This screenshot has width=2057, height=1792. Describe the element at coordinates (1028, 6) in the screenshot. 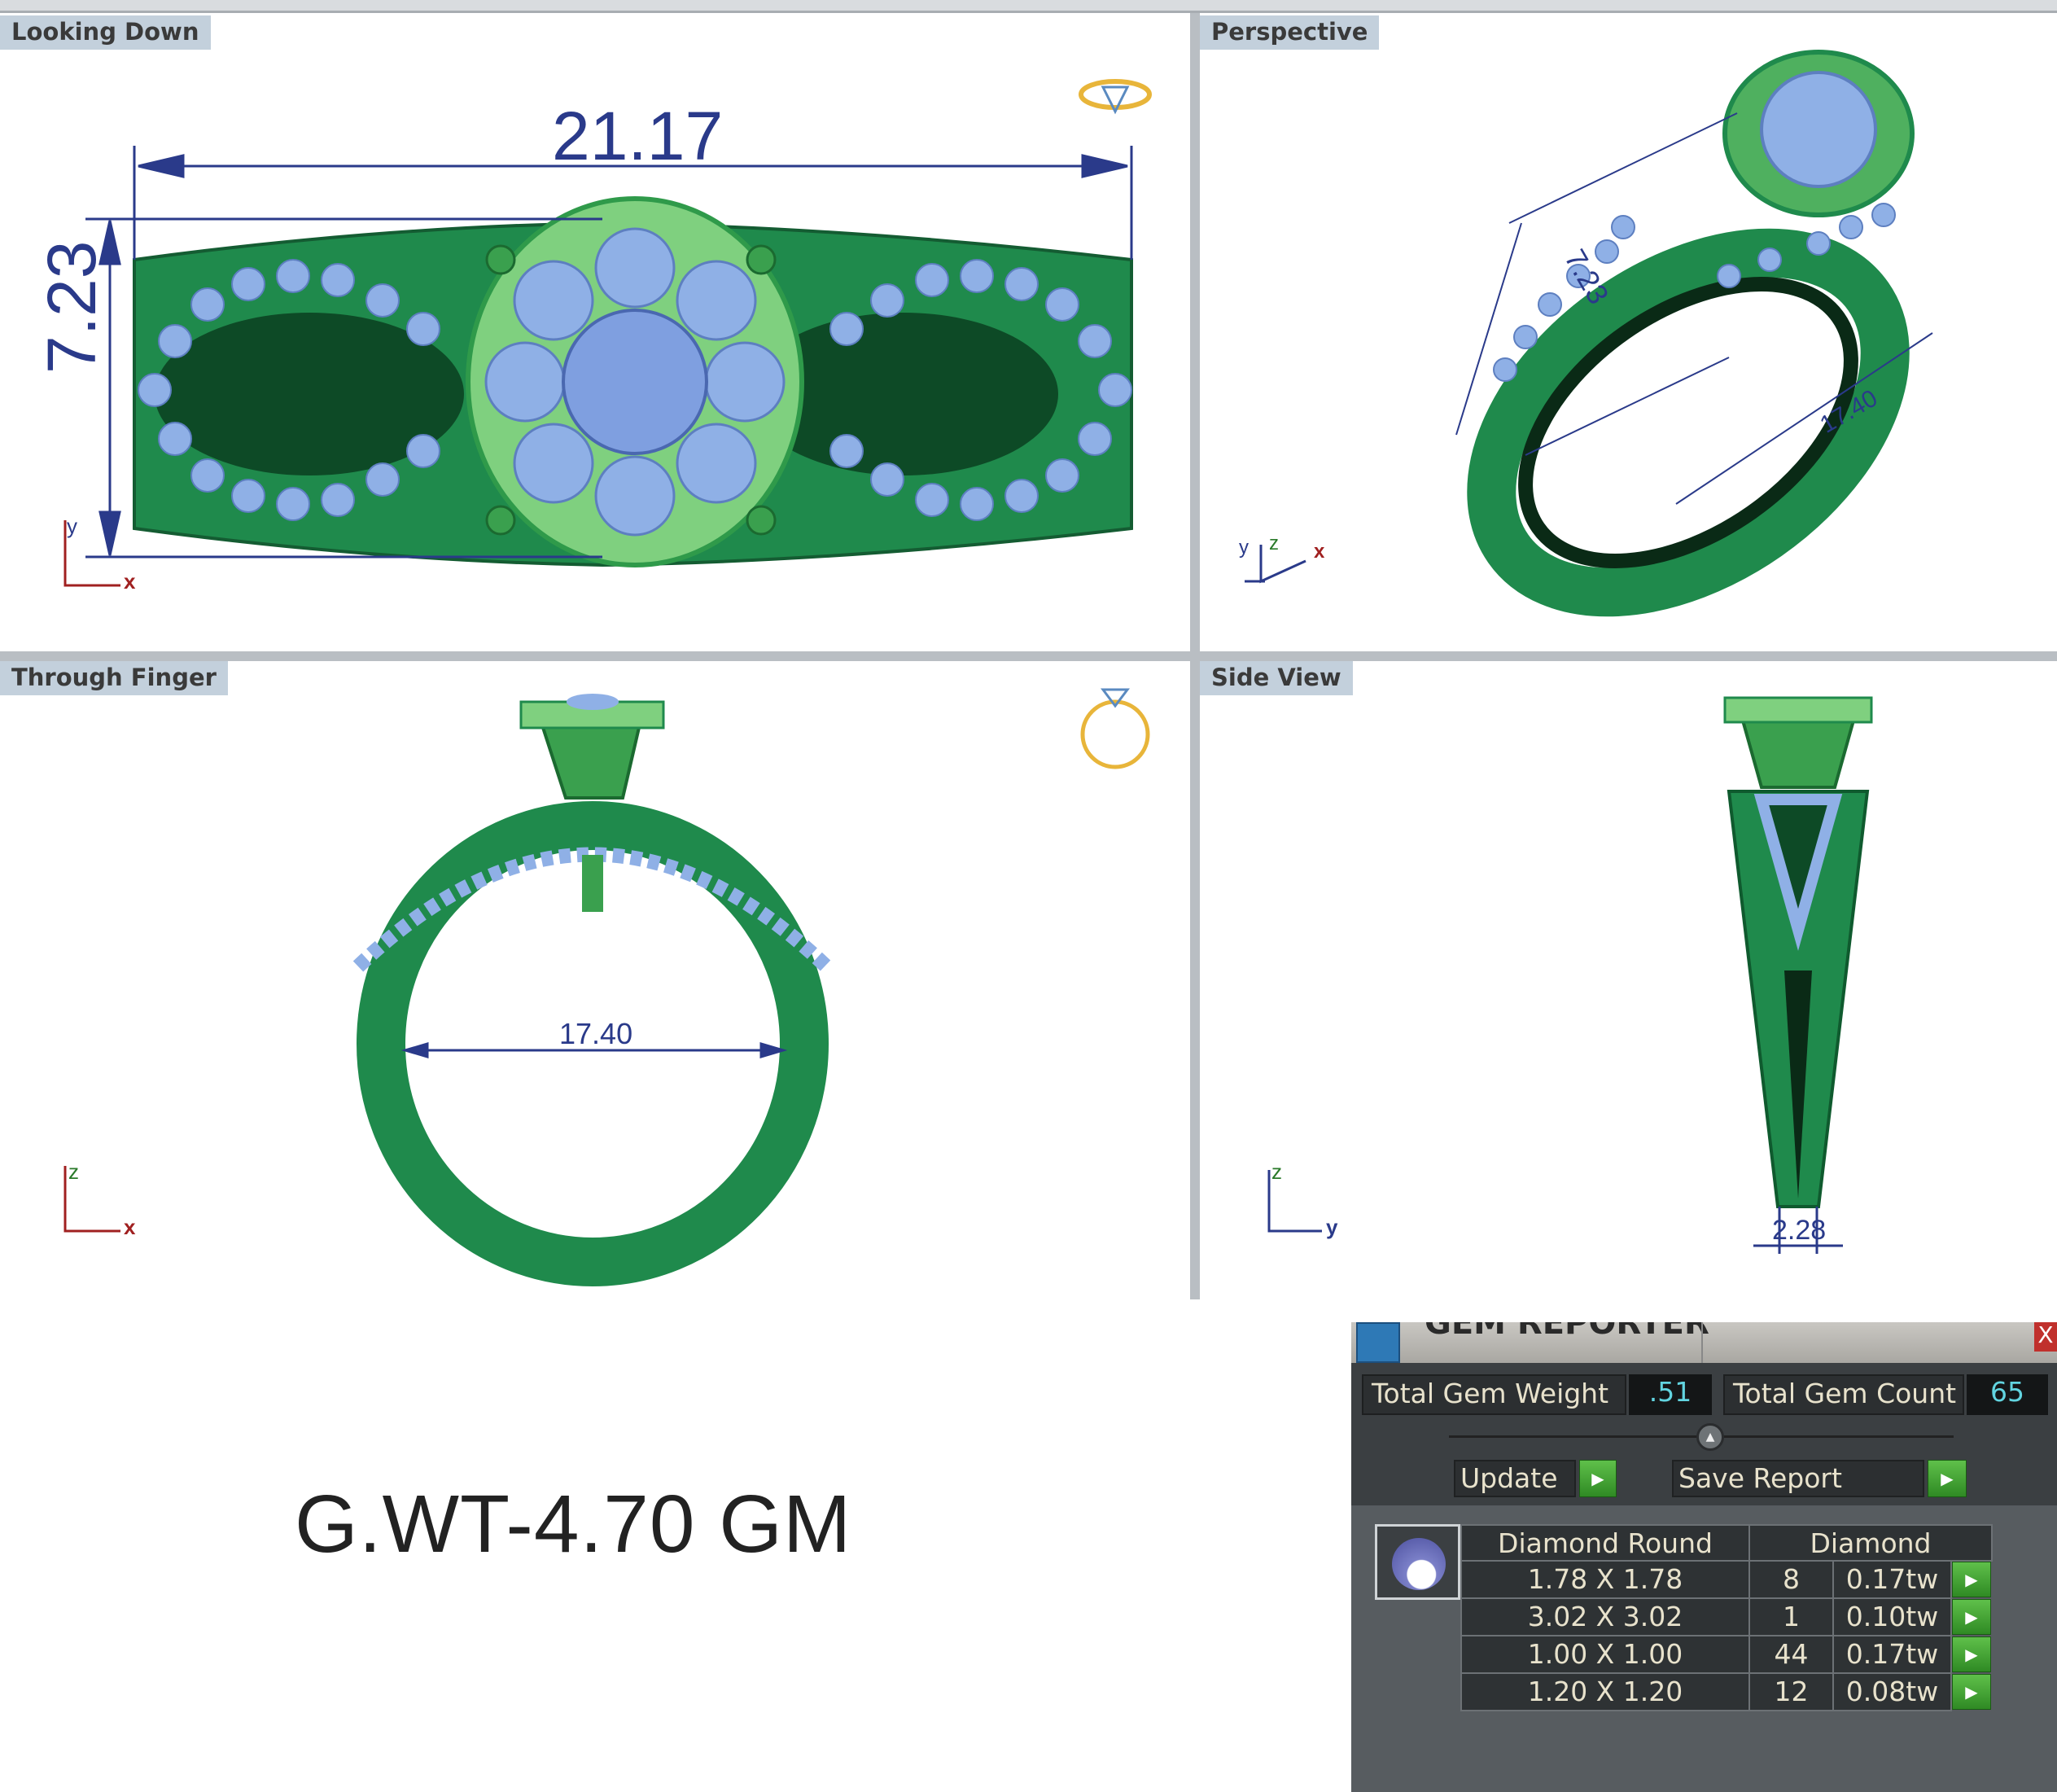

I see `top-toolbar-edge` at that location.